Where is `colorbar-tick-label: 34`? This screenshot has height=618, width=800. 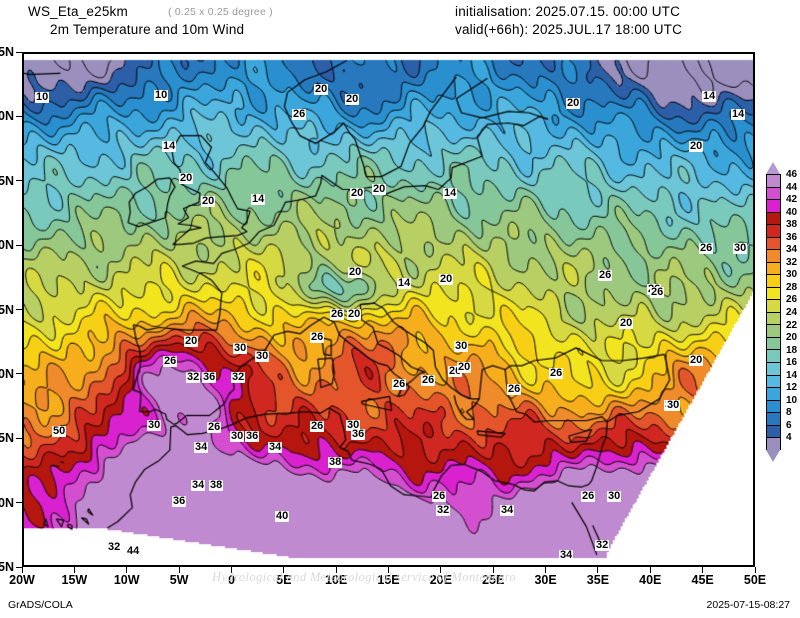
colorbar-tick-label: 34 is located at coordinates (792, 250).